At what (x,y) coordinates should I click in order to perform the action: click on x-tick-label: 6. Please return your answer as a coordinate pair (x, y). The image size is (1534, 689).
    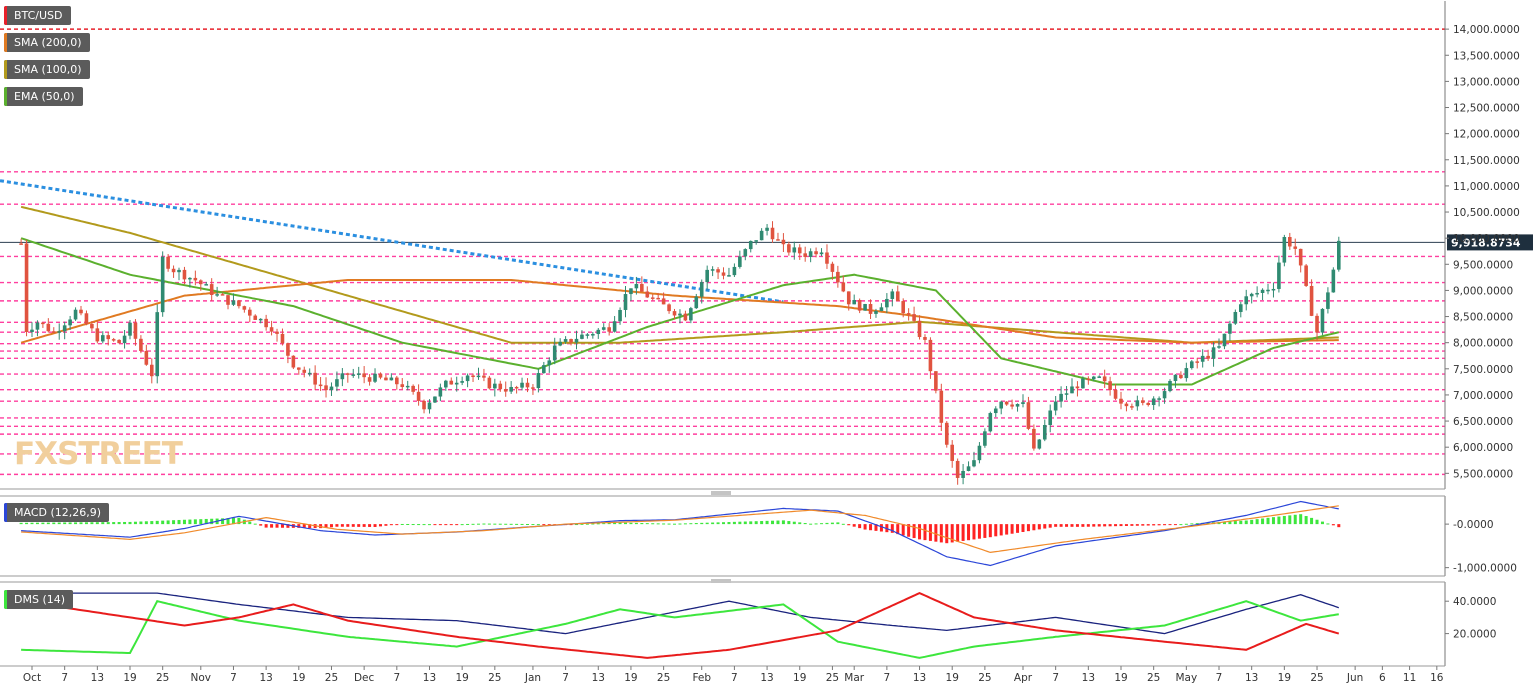
    Looking at the image, I should click on (1382, 678).